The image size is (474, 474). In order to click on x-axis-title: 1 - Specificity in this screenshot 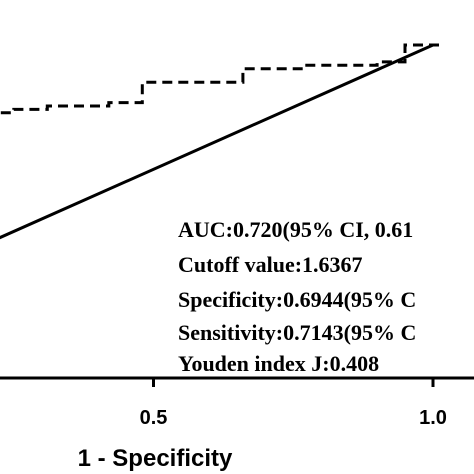, I will do `click(155, 458)`.